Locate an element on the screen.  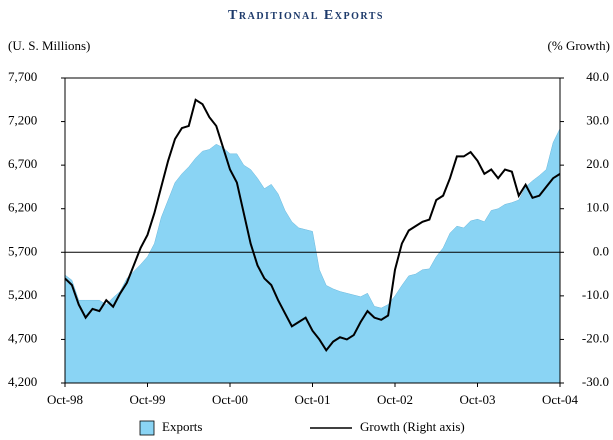
y2-tick-label: 20.0 is located at coordinates (597, 163).